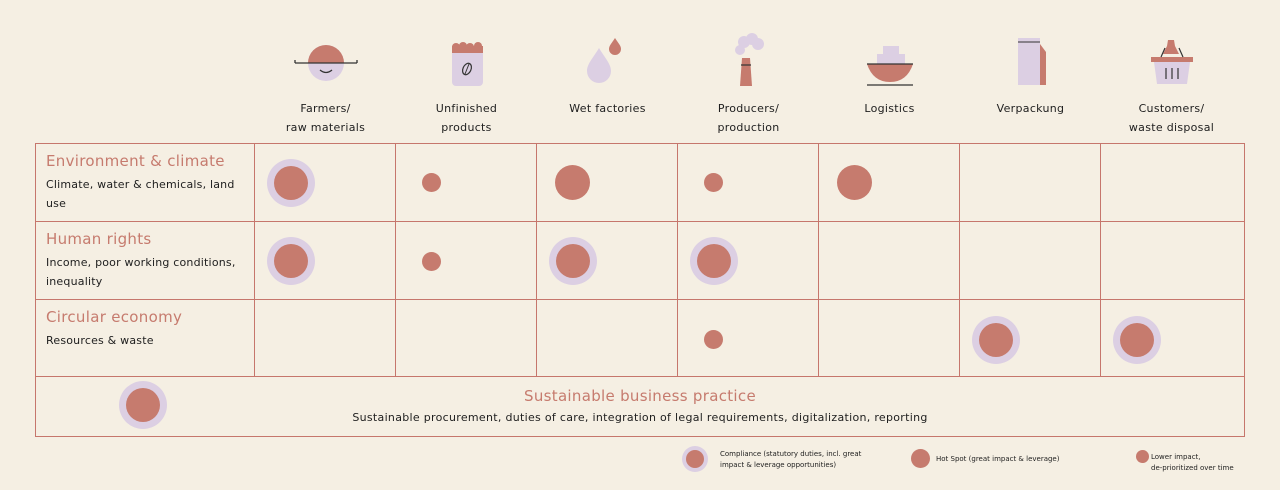  Describe the element at coordinates (998, 459) in the screenshot. I see `legend-hotspot-label: Hot Spot (great impact & leverage)` at that location.